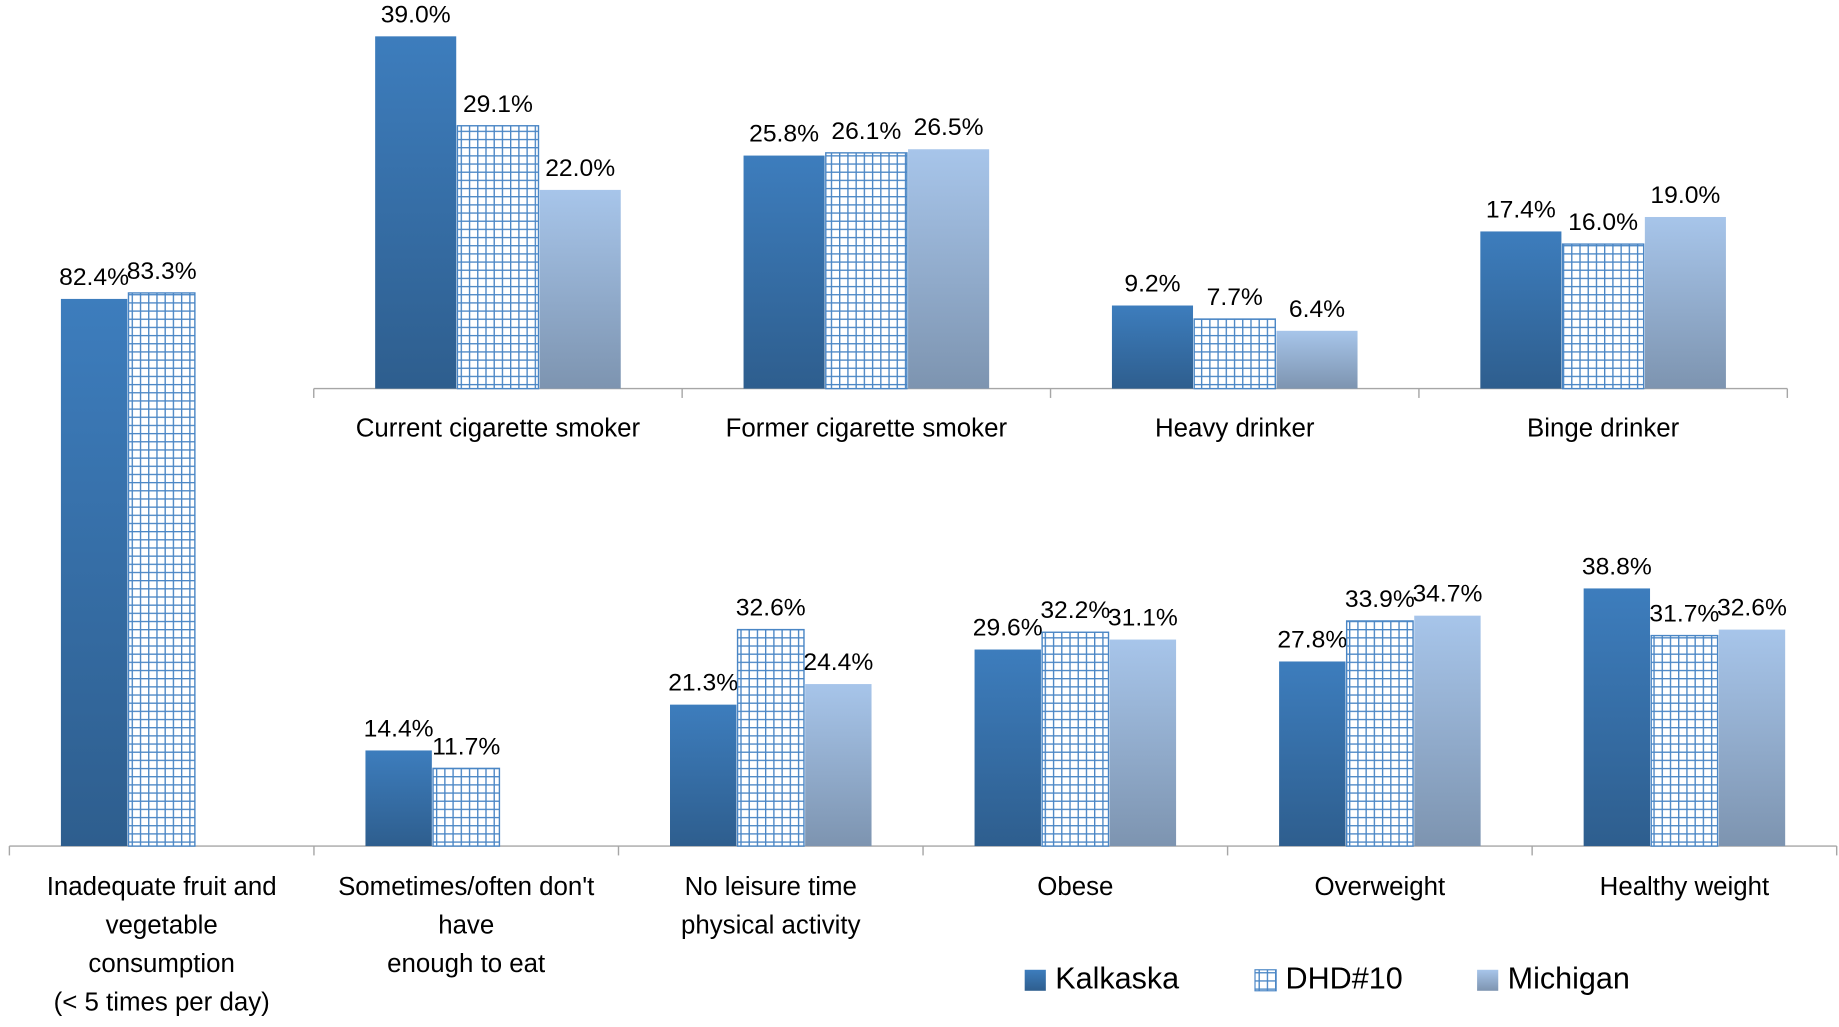 Image resolution: width=1839 pixels, height=1027 pixels. Describe the element at coordinates (466, 925) in the screenshot. I see `x-tick-label: Sometimes/often don't have enough to eat` at that location.